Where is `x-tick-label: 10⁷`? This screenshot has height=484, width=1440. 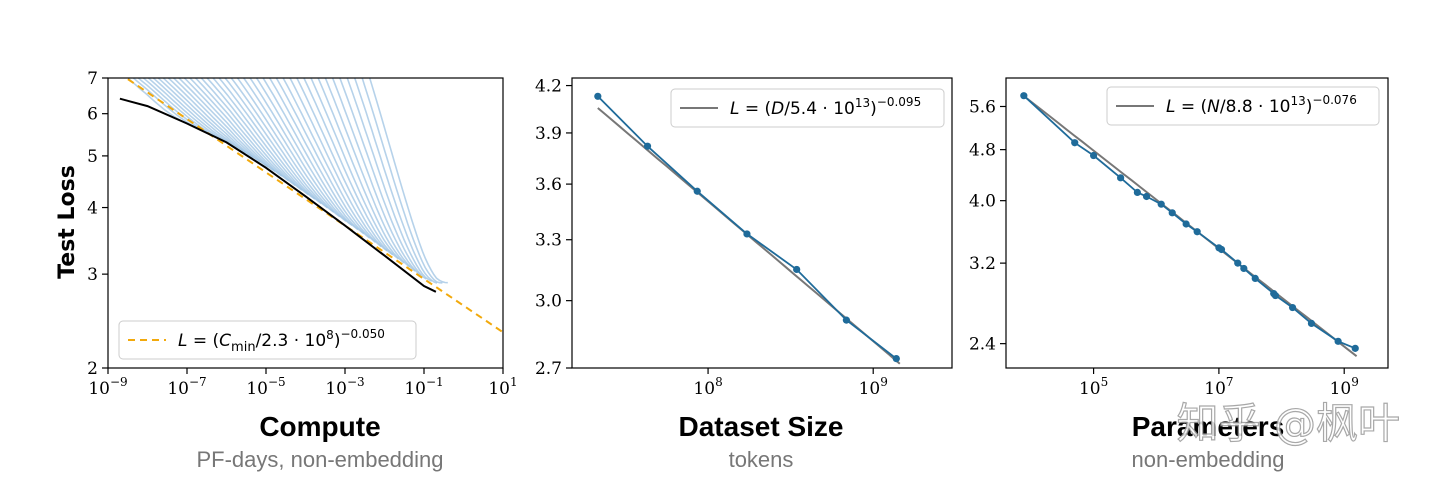
x-tick-label: 10⁷ is located at coordinates (1218, 387).